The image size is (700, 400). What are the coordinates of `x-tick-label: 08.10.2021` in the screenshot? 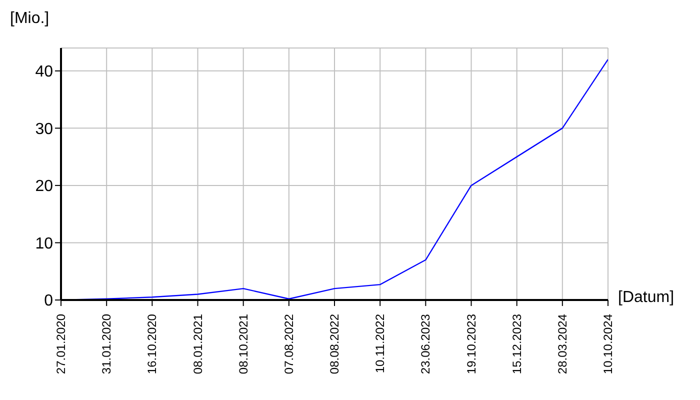 It's located at (243, 344).